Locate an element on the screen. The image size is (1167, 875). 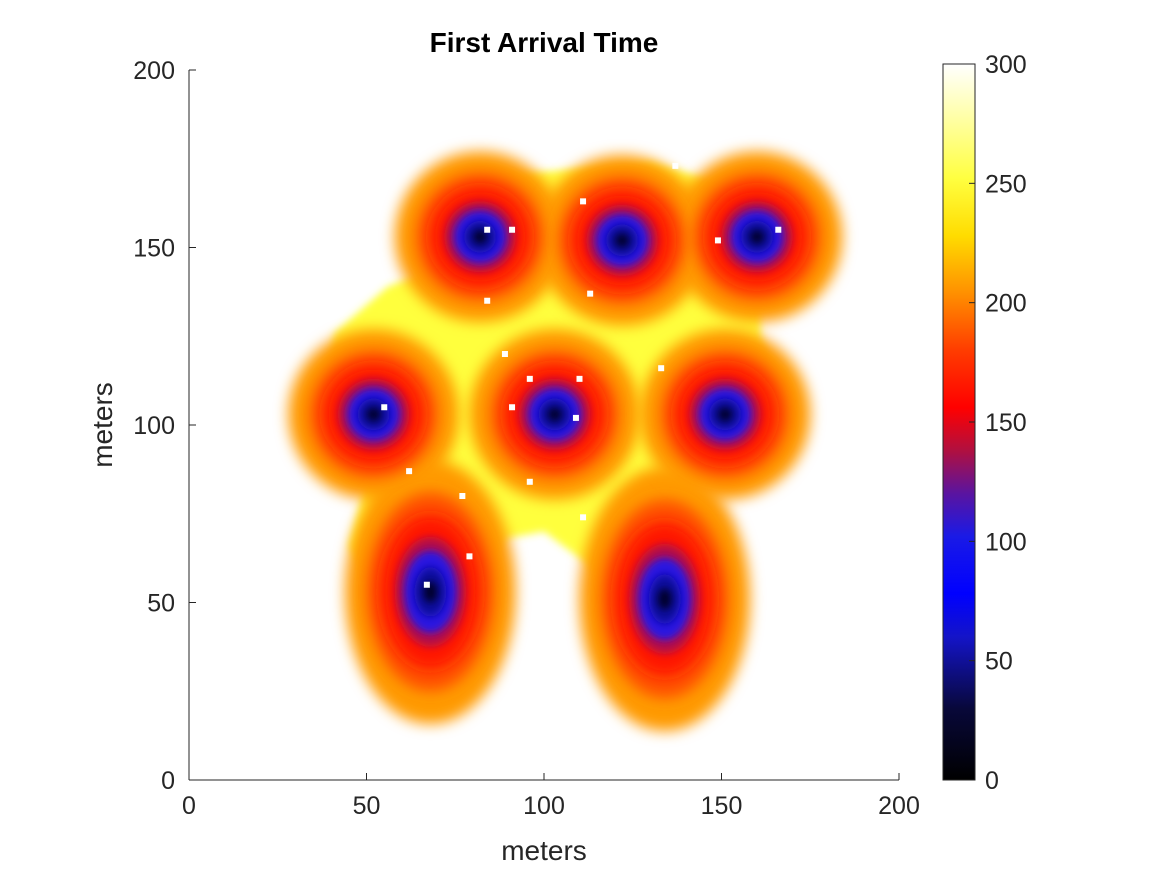
colorbar-tick-label: 300 is located at coordinates (1006, 65).